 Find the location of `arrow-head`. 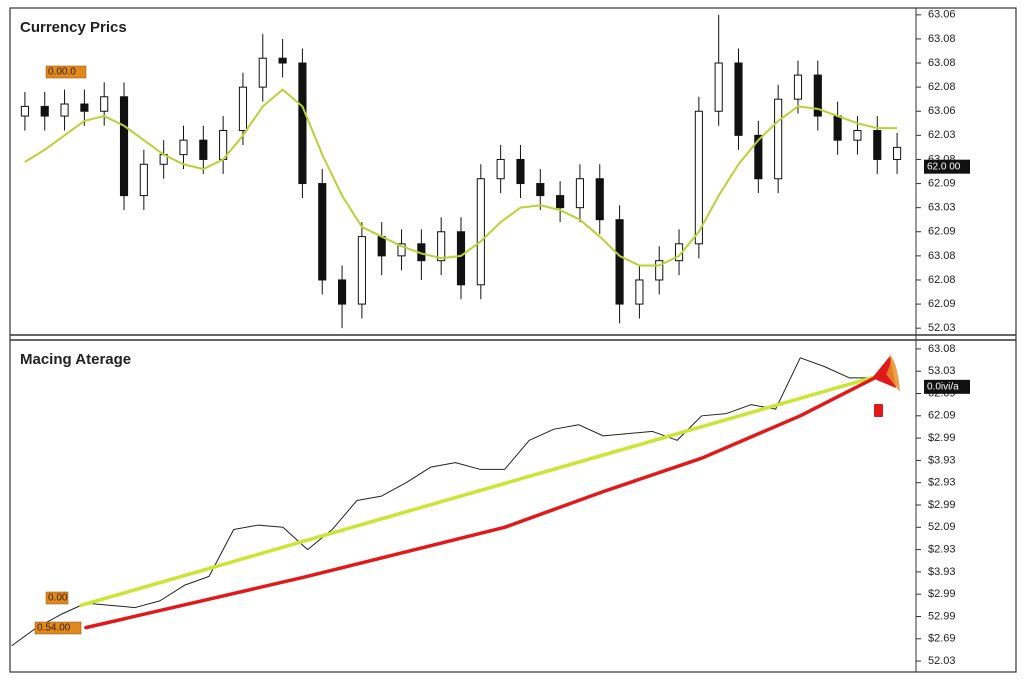

arrow-head is located at coordinates (884, 372).